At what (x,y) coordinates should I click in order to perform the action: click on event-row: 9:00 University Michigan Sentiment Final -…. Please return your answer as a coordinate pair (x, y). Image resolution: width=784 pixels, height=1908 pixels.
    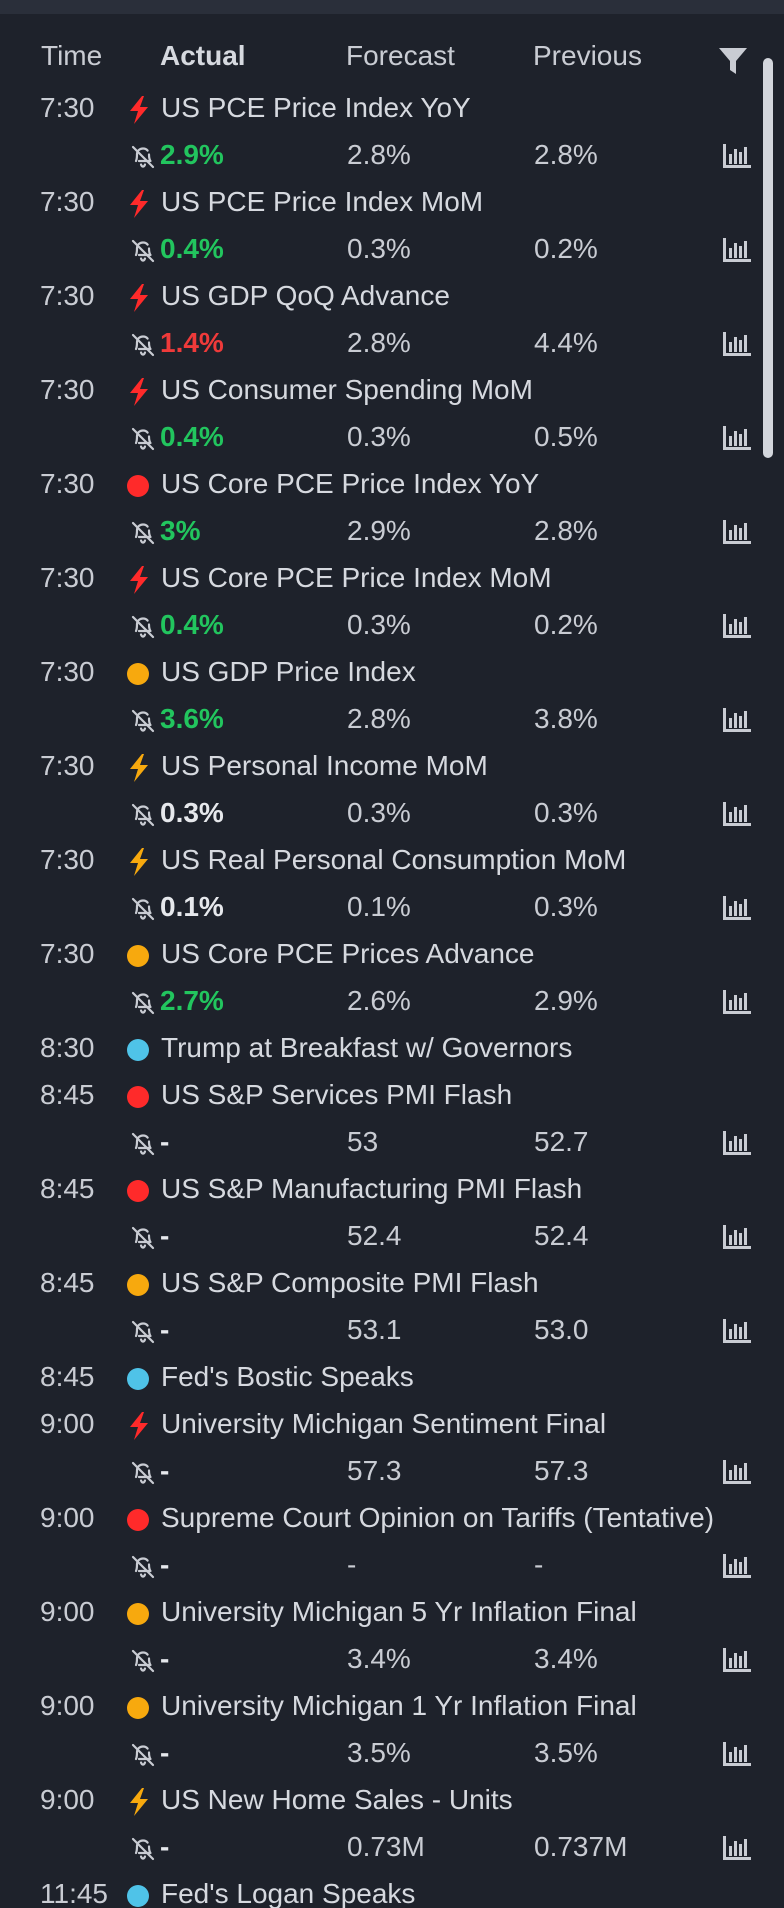
    Looking at the image, I should click on (392, 1447).